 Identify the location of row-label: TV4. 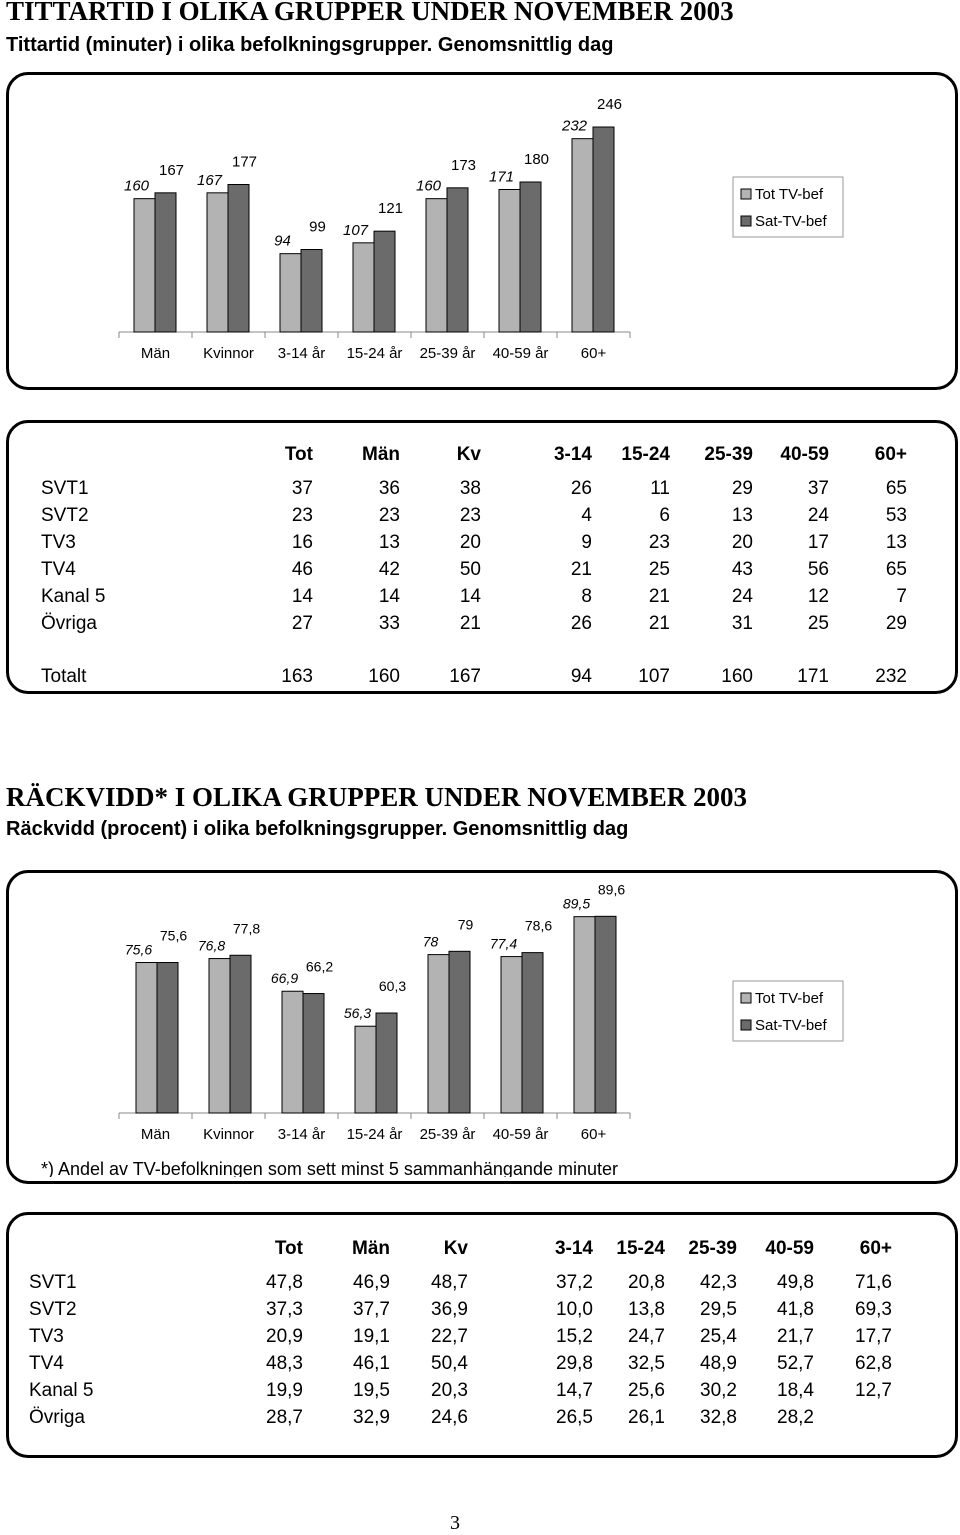
(58, 569).